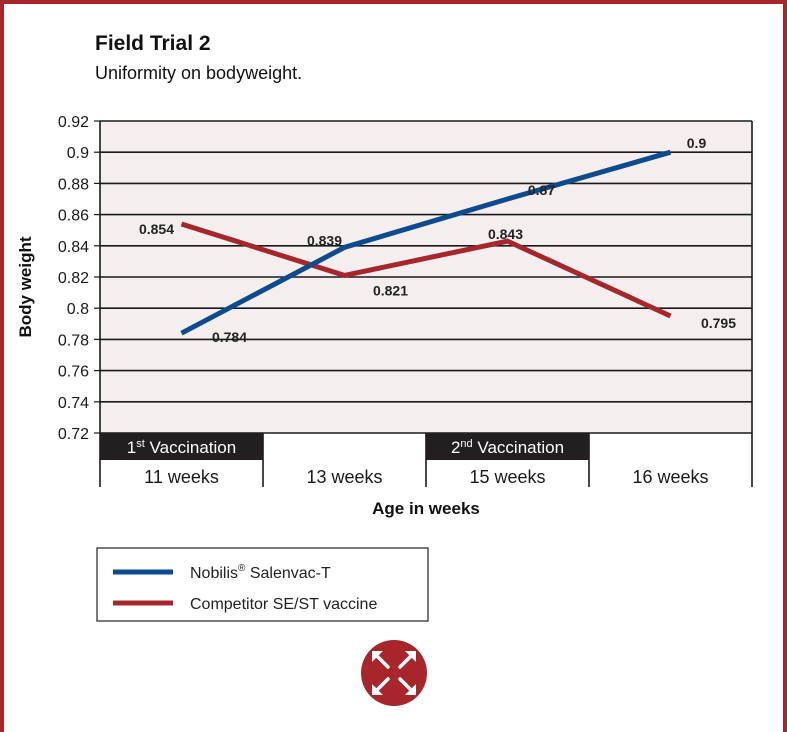 This screenshot has width=787, height=732. I want to click on data-label: 0.839, so click(324, 240).